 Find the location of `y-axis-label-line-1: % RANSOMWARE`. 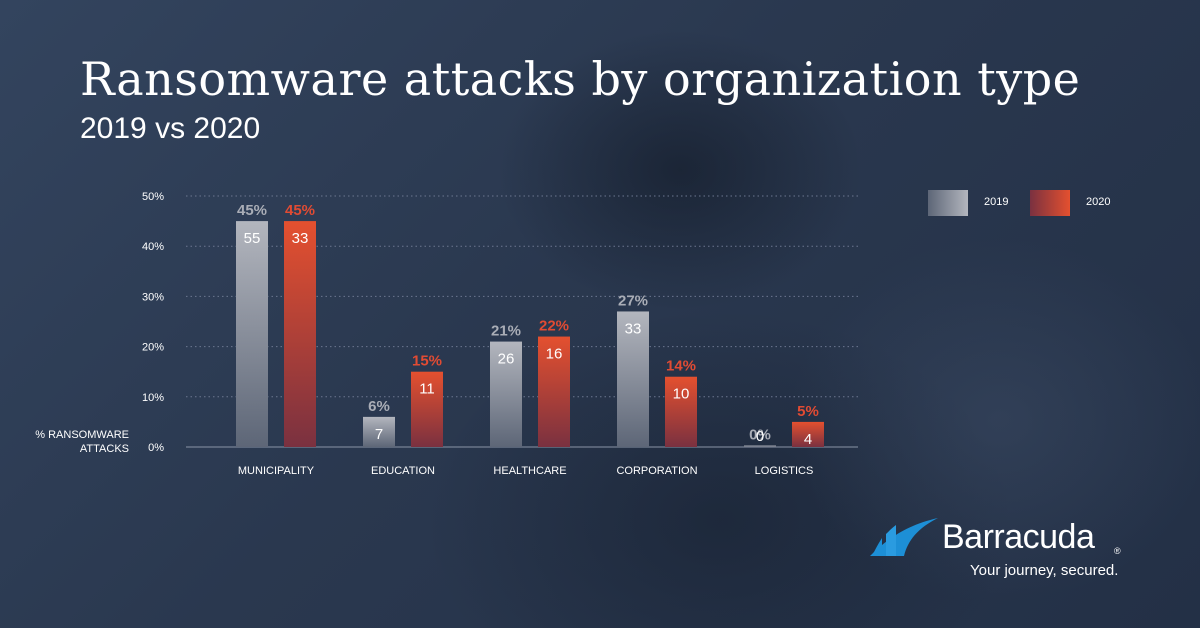

y-axis-label-line-1: % RANSOMWARE is located at coordinates (82, 435).